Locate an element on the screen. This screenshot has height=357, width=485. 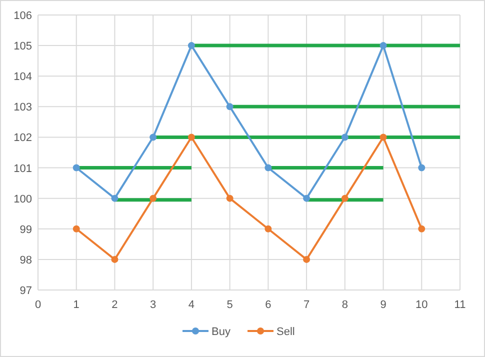
x-tick-label: 8 is located at coordinates (345, 305).